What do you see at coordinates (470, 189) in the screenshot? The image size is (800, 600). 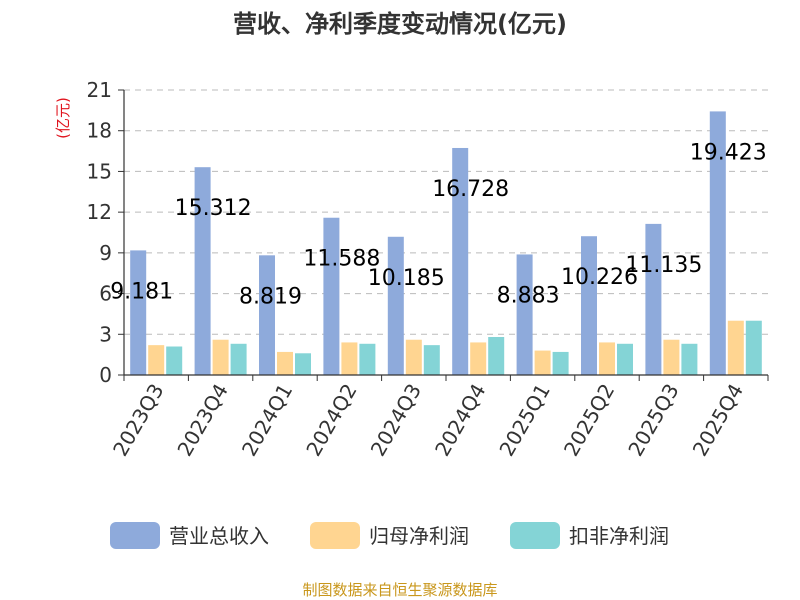 I see `data-label: 16.728` at bounding box center [470, 189].